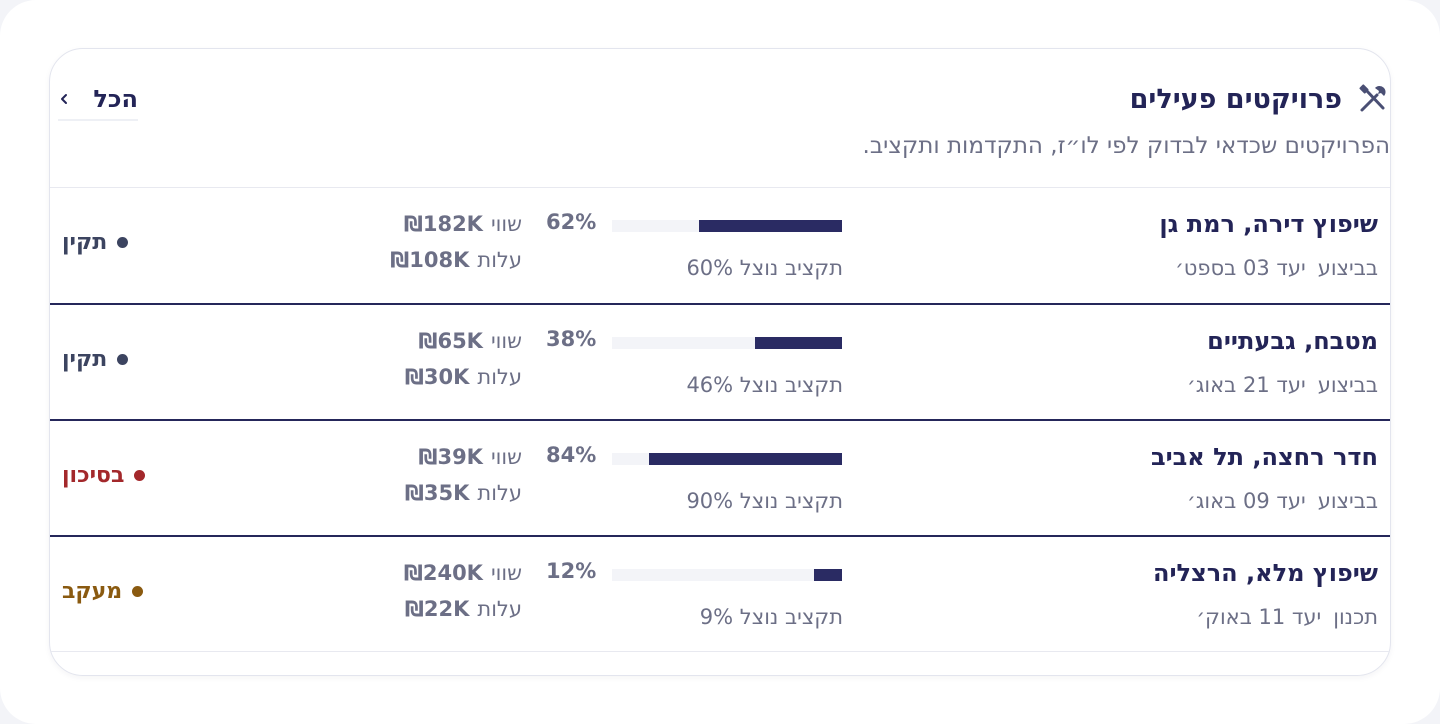  I want to click on project-cost: עלות ₪35K, so click(463, 493).